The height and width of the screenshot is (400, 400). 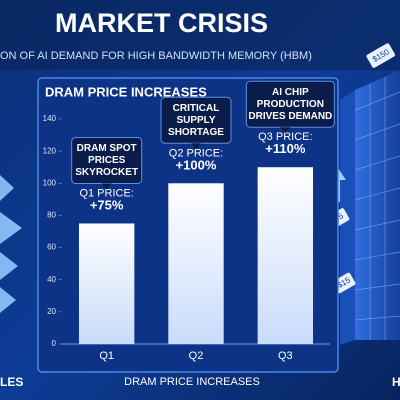 I want to click on callout-box, so click(x=196, y=120).